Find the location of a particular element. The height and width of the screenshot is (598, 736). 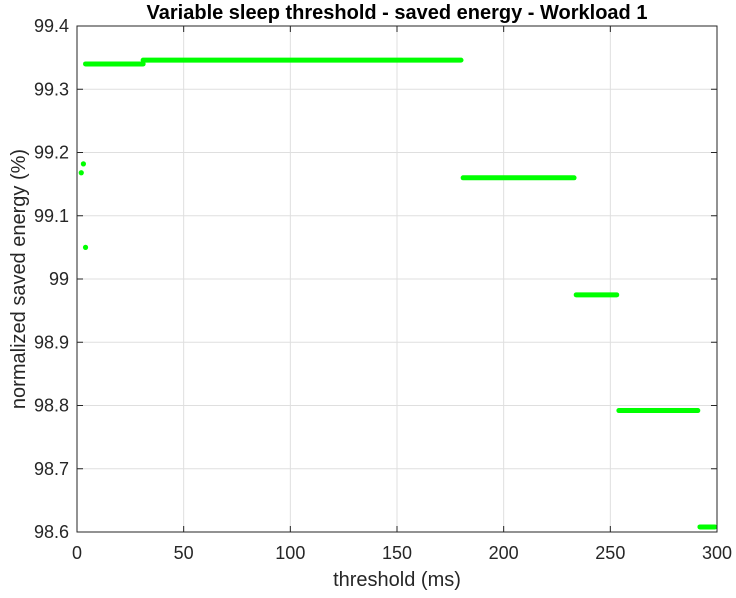

y-tick-label: 98.9 is located at coordinates (51, 342).